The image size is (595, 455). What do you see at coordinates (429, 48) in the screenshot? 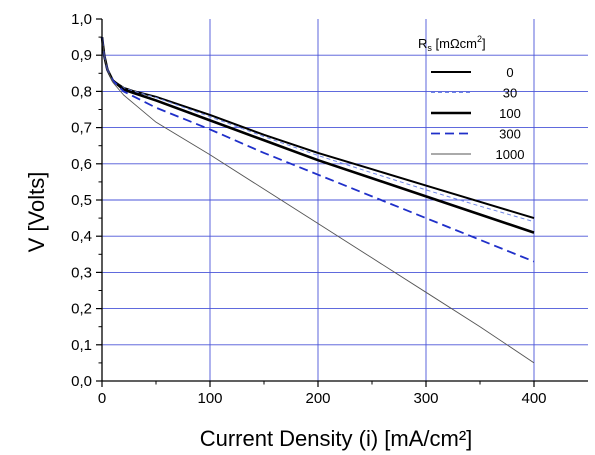
I see `legend-title-sub: s` at bounding box center [429, 48].